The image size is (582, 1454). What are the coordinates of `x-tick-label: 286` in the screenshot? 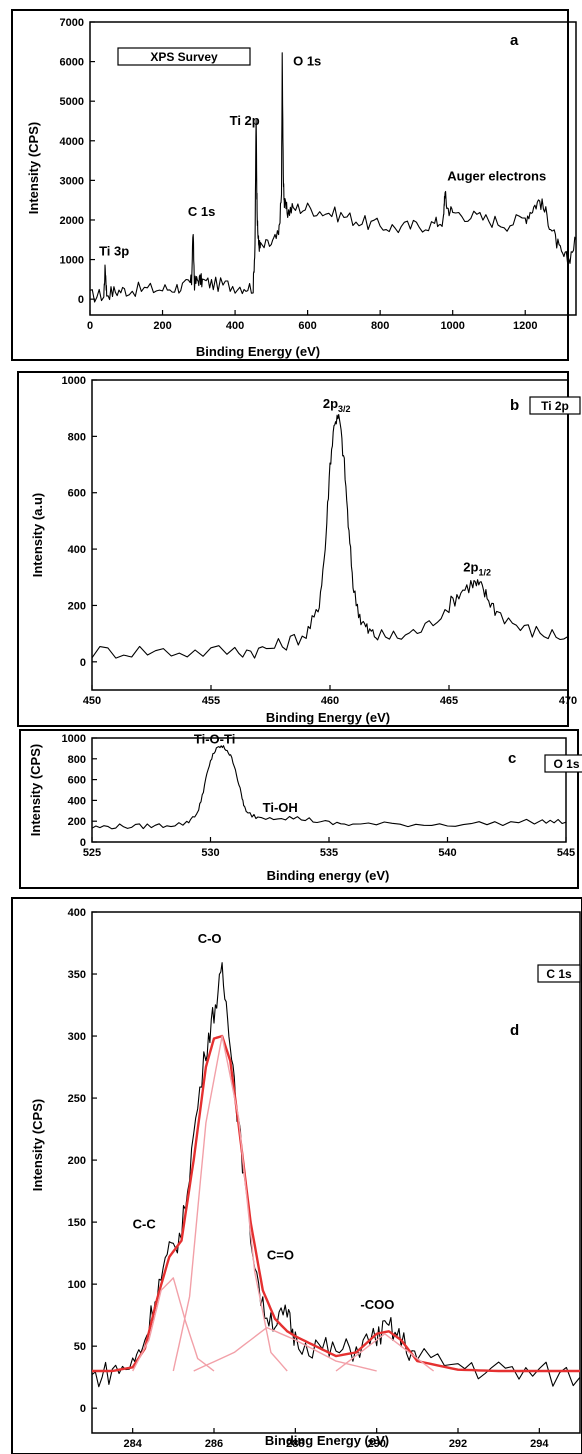 It's located at (214, 1444).